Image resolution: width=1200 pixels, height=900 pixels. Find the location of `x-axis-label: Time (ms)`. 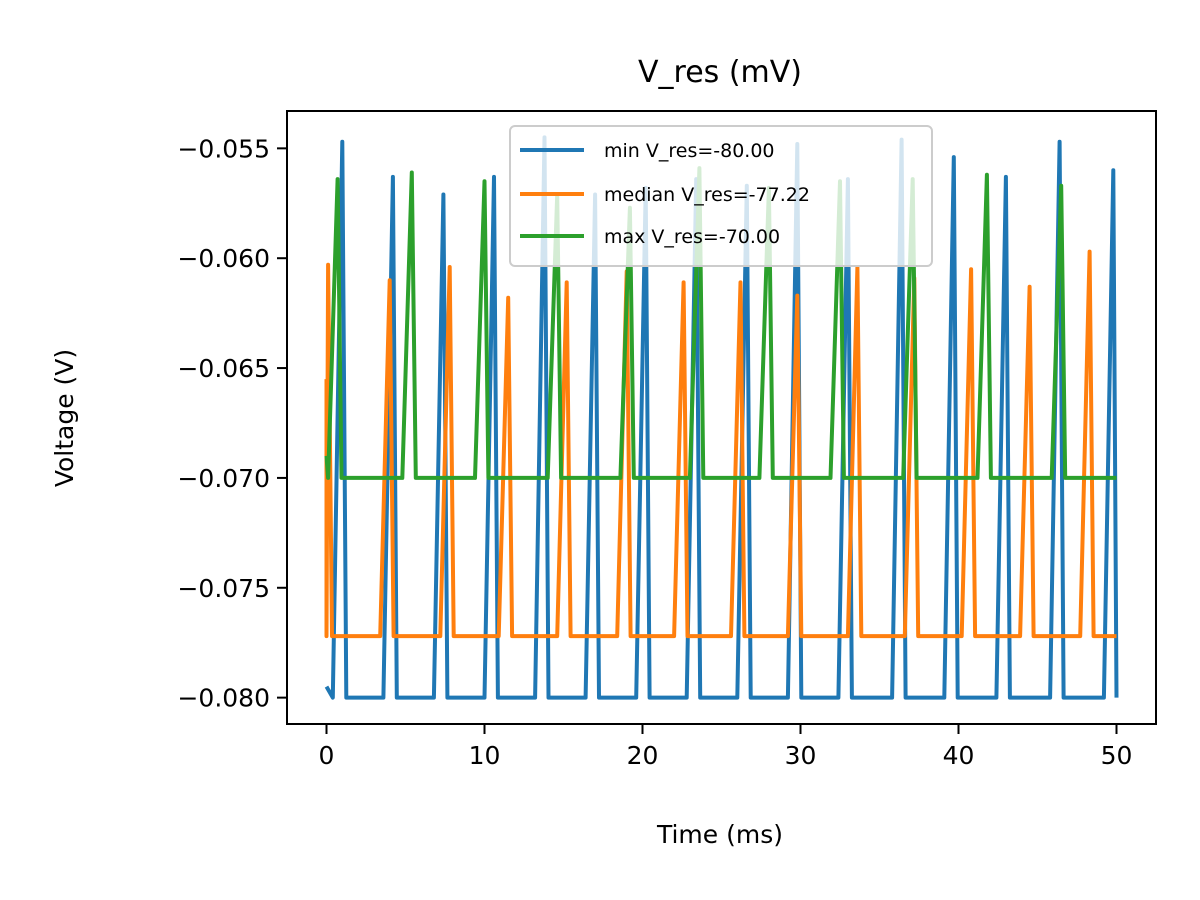

x-axis-label: Time (ms) is located at coordinates (719, 834).